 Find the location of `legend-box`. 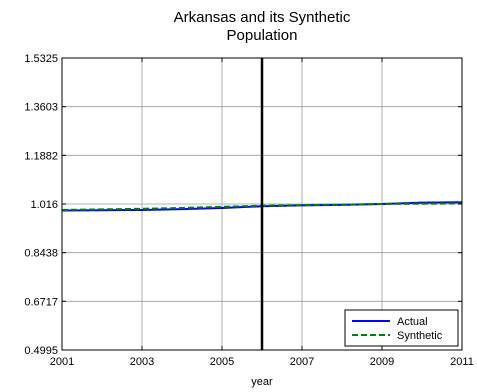

legend-box is located at coordinates (401, 328).